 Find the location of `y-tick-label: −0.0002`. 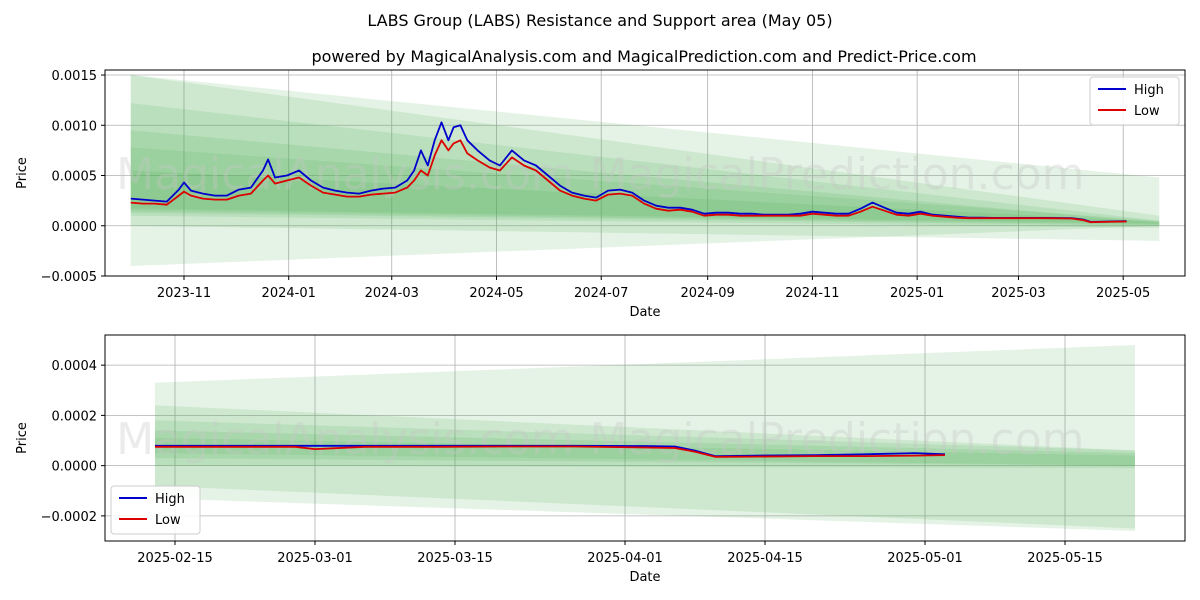

y-tick-label: −0.0002 is located at coordinates (69, 517).